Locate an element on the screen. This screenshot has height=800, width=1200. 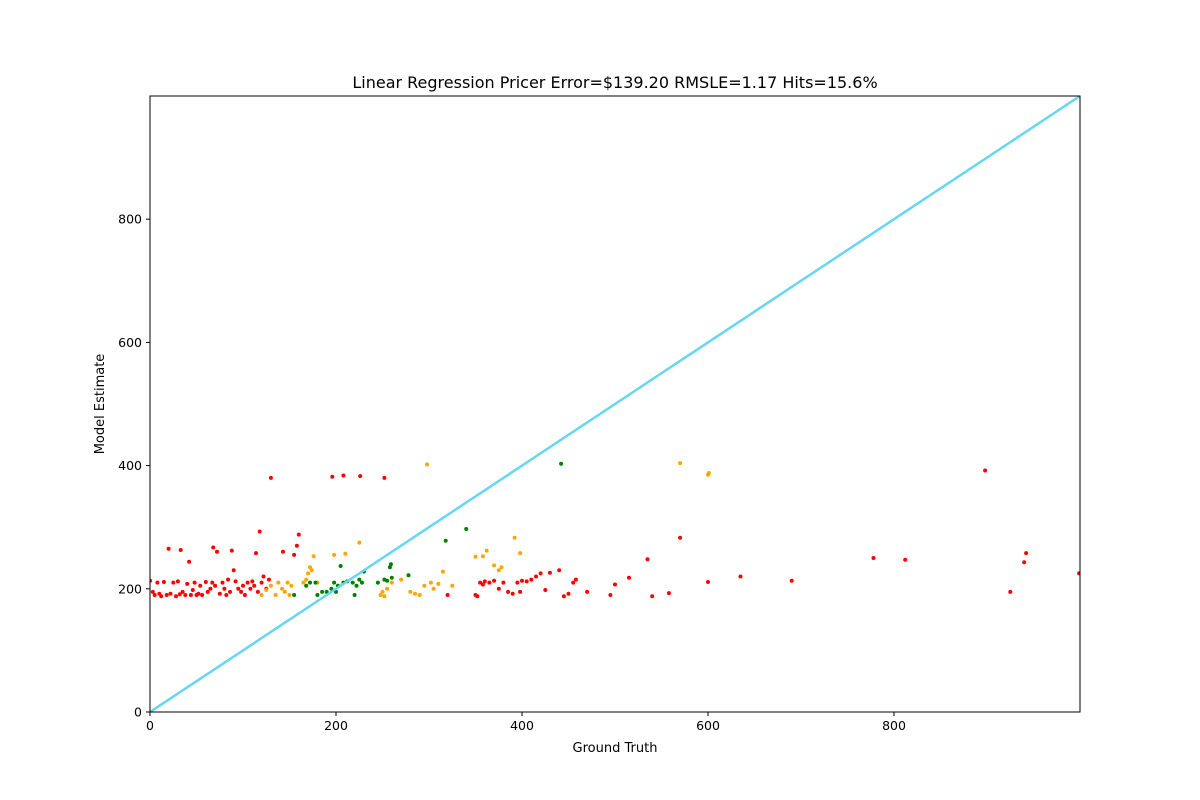
x-tick-label: 600 is located at coordinates (708, 725).